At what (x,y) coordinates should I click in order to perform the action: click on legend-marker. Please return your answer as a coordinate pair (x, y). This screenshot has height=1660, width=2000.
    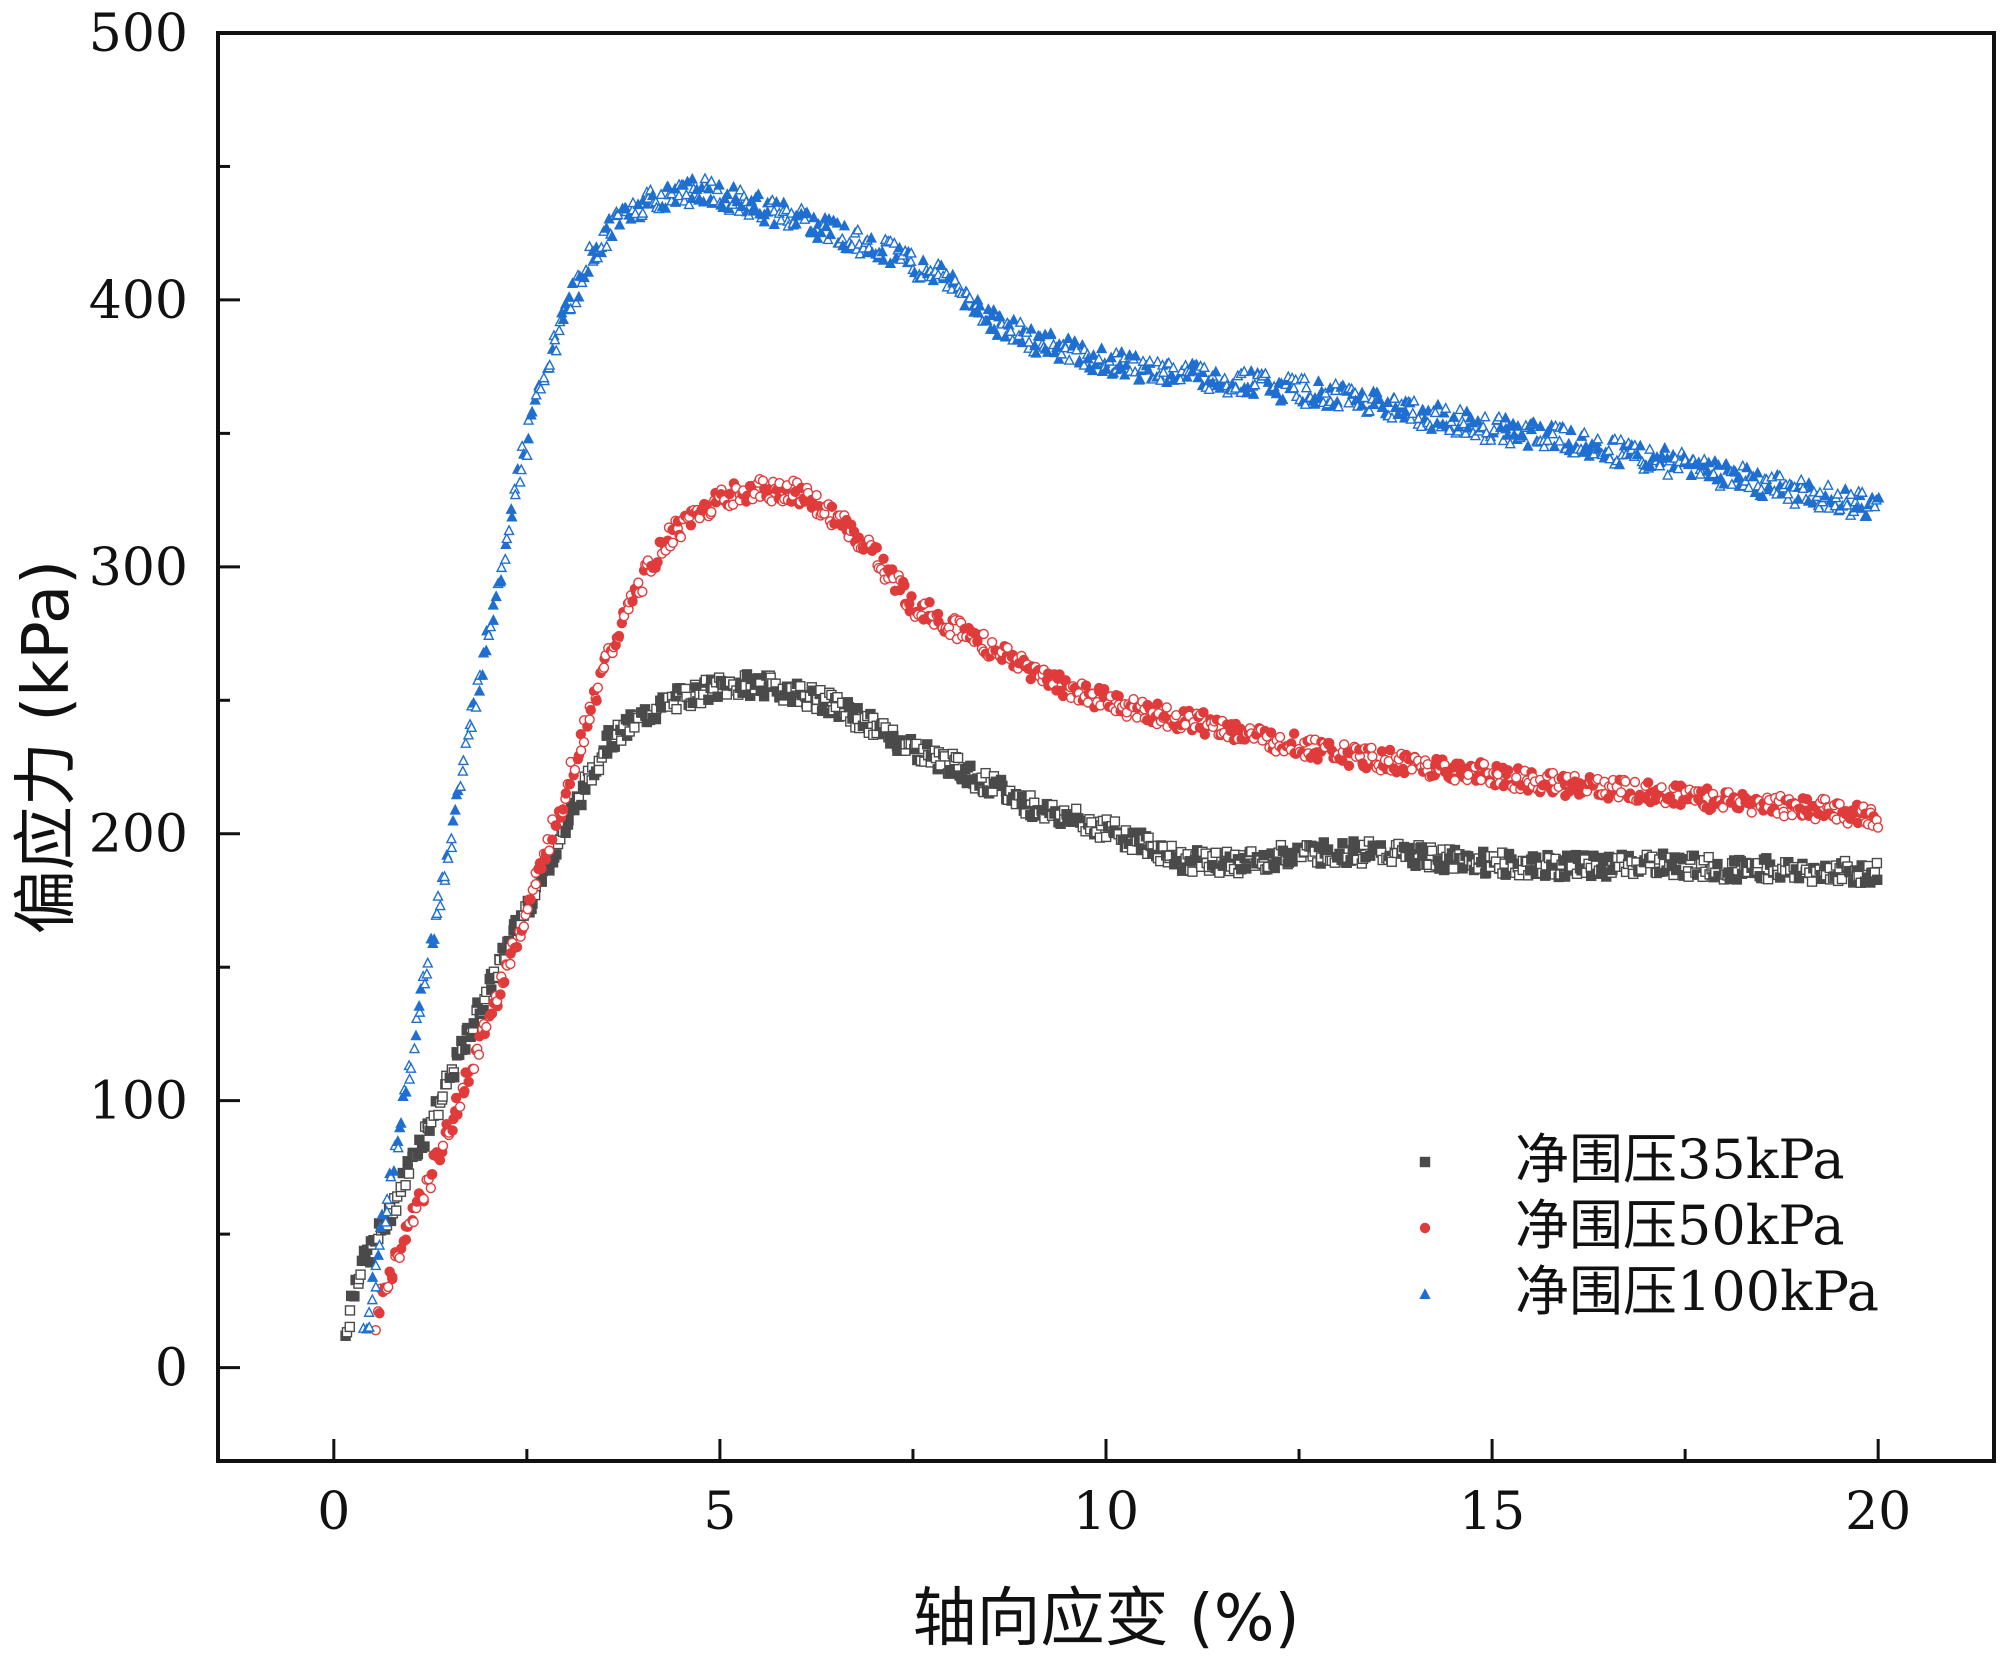
    Looking at the image, I should click on (1425, 1293).